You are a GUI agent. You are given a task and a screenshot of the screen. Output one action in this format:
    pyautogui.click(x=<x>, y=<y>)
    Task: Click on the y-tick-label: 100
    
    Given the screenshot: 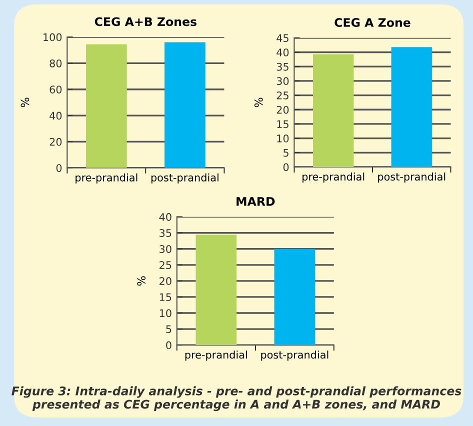 What is the action you would take?
    pyautogui.click(x=53, y=37)
    